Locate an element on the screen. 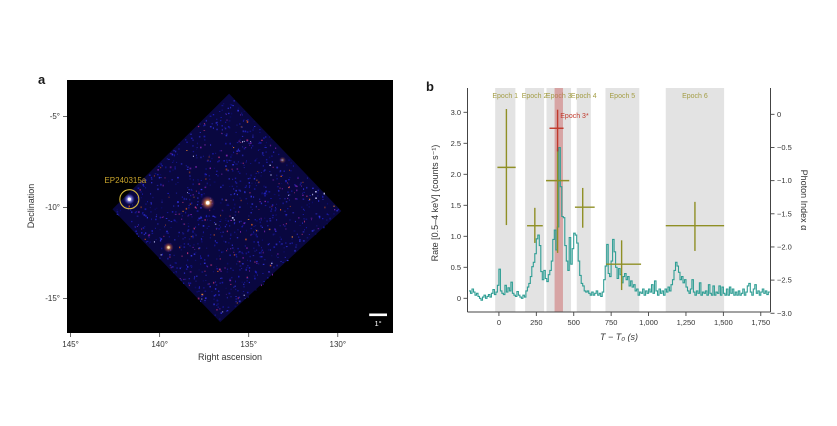 The image size is (837, 426). panel-a-ylabel: Declination is located at coordinates (31, 206).